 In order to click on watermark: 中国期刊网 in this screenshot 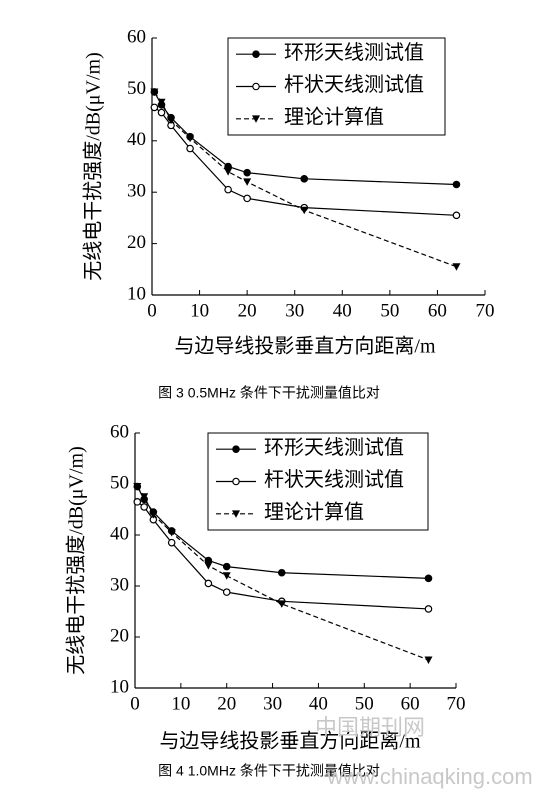, I will do `click(370, 727)`.